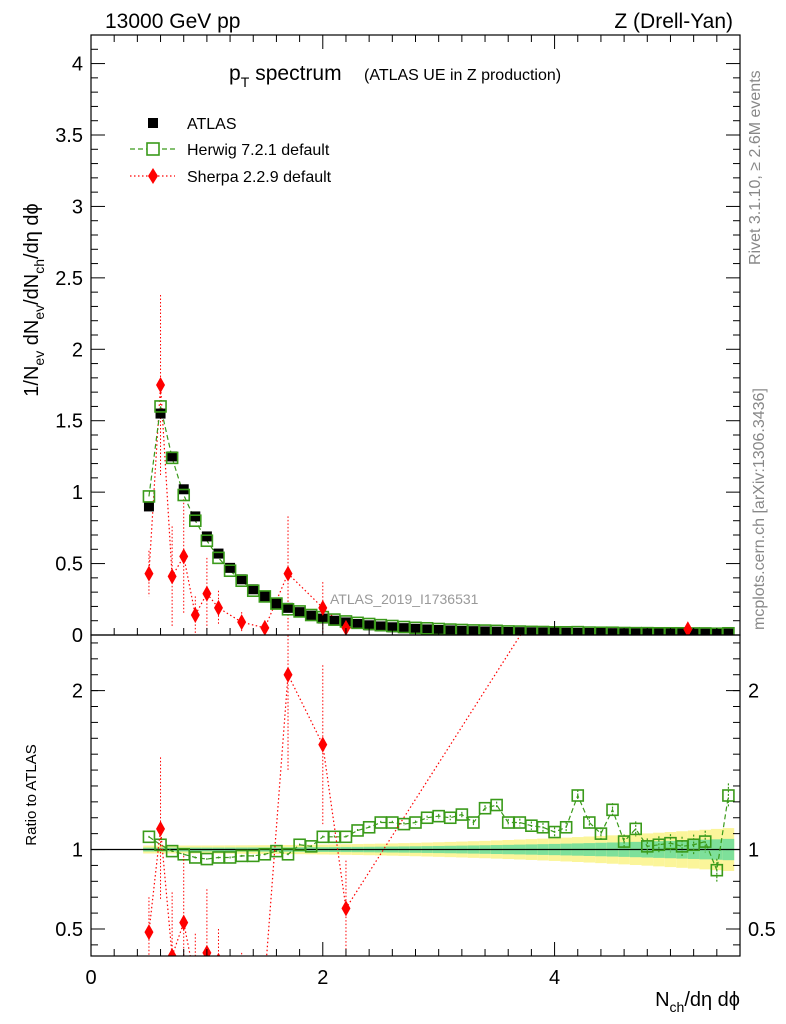 The image size is (786, 1024). What do you see at coordinates (69, 930) in the screenshot?
I see `ratio-y-tick-label: 0.5` at bounding box center [69, 930].